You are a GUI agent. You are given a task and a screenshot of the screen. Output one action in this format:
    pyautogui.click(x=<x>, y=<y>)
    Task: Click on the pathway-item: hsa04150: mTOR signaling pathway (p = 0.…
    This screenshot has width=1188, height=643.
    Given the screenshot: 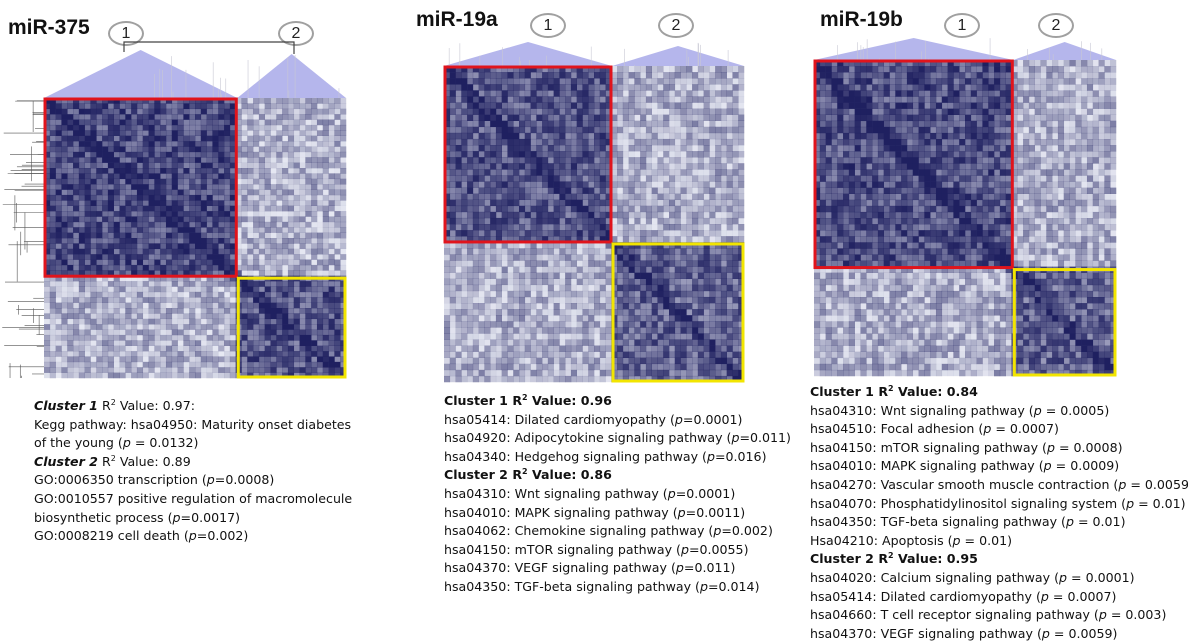 What is the action you would take?
    pyautogui.click(x=999, y=448)
    